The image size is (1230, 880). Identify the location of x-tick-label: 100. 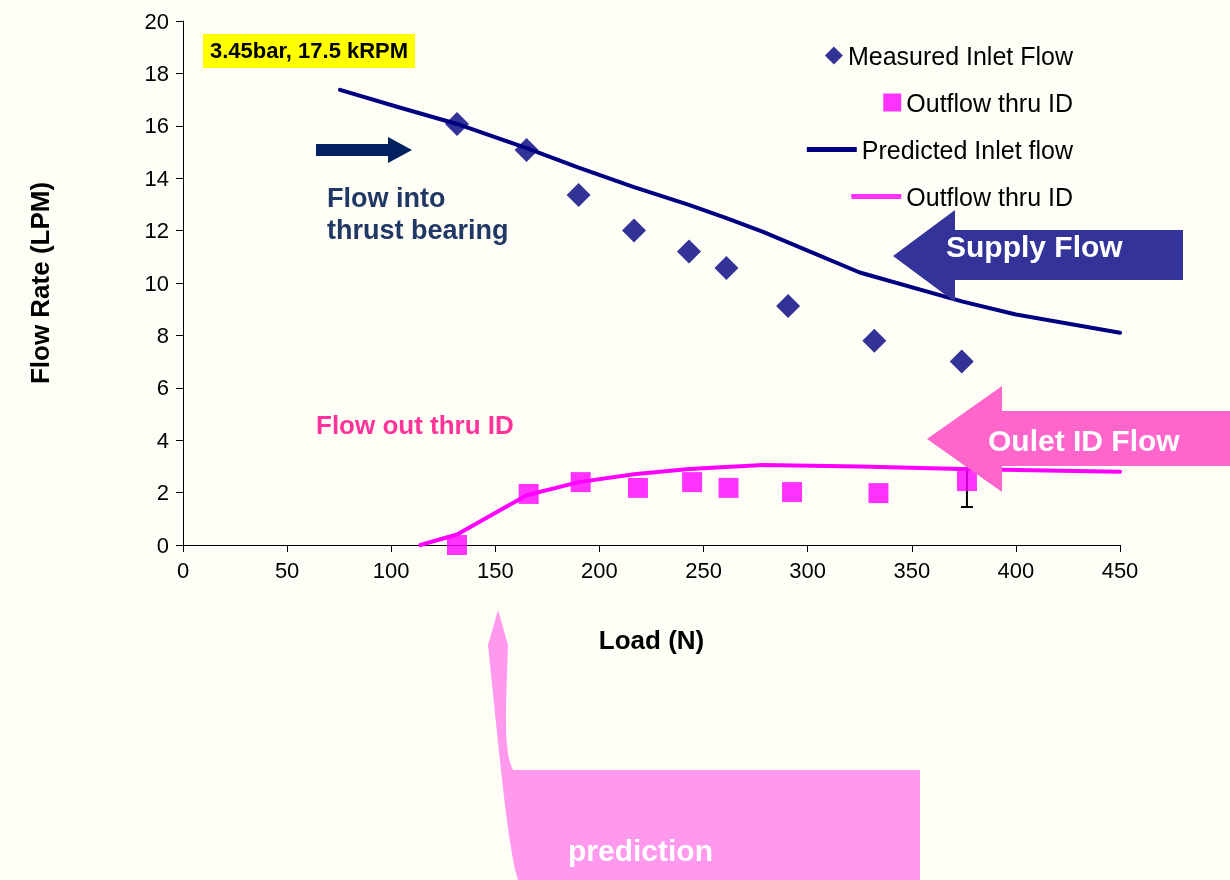
(391, 570).